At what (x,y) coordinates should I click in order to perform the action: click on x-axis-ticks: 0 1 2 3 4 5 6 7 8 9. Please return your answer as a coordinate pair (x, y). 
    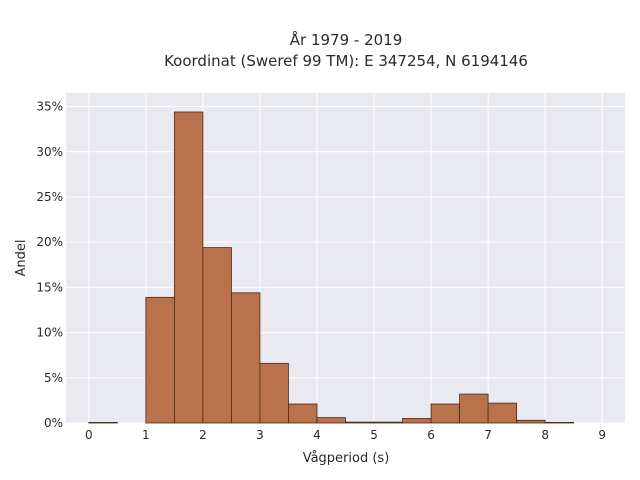
    Looking at the image, I should click on (345, 435).